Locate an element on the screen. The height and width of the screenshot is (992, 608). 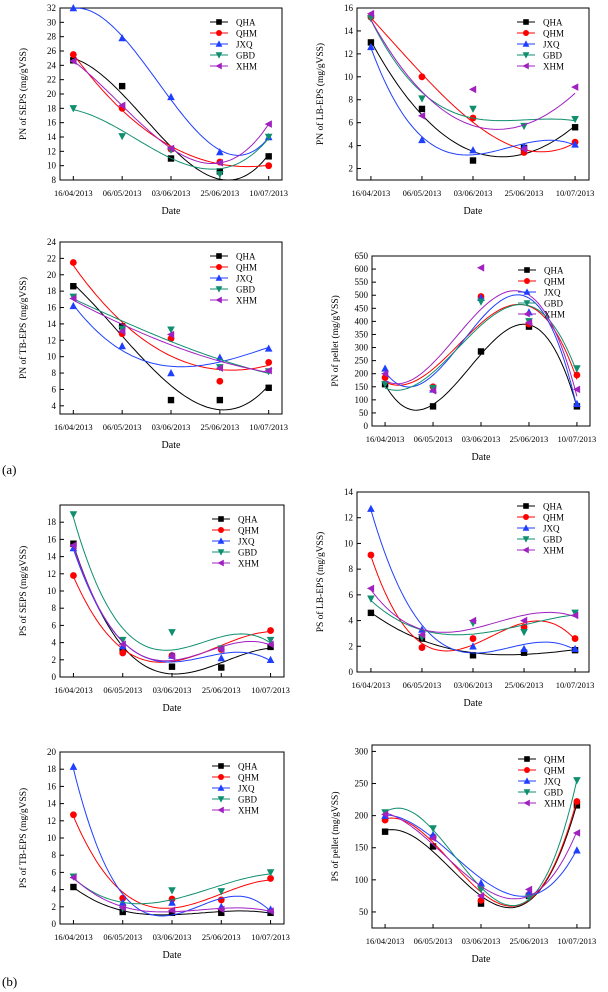
y-tick-label: 4 is located at coordinates (54, 890).